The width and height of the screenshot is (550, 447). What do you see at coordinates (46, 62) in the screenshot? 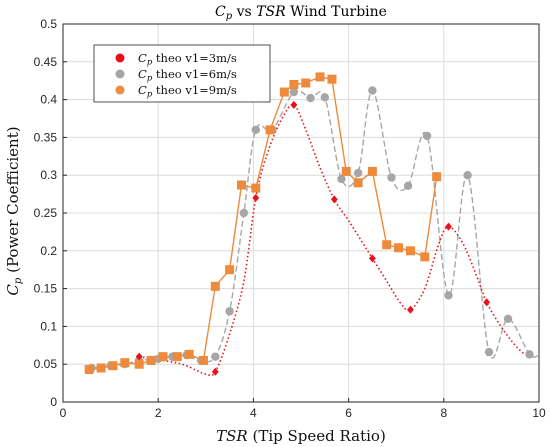
I see `y-tick-label: 0.45` at bounding box center [46, 62].